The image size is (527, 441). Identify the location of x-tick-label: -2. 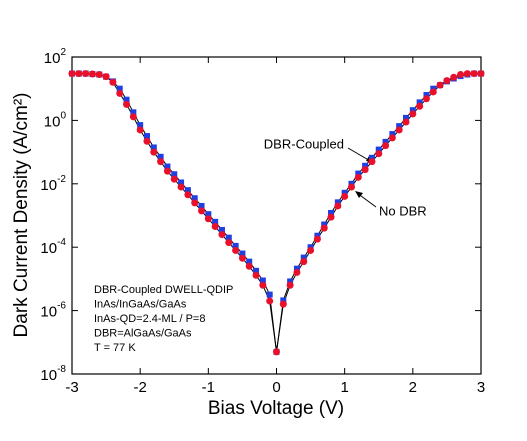
(139, 387).